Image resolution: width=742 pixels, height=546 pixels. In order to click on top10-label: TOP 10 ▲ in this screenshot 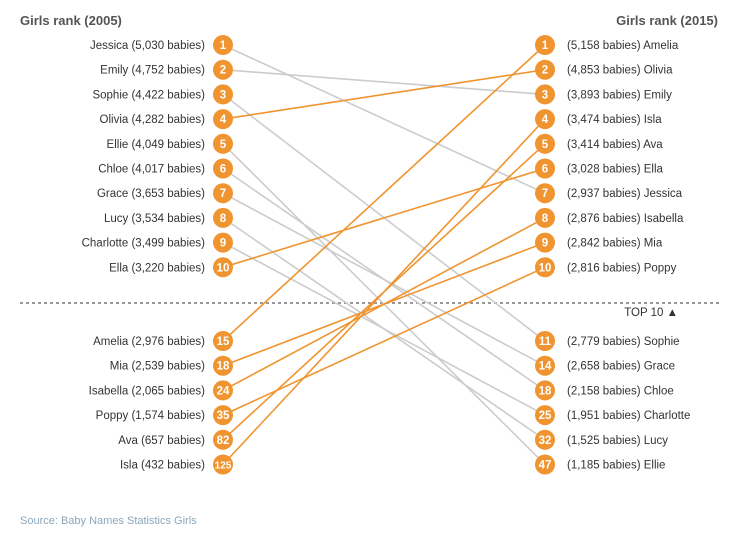, I will do `click(651, 313)`.